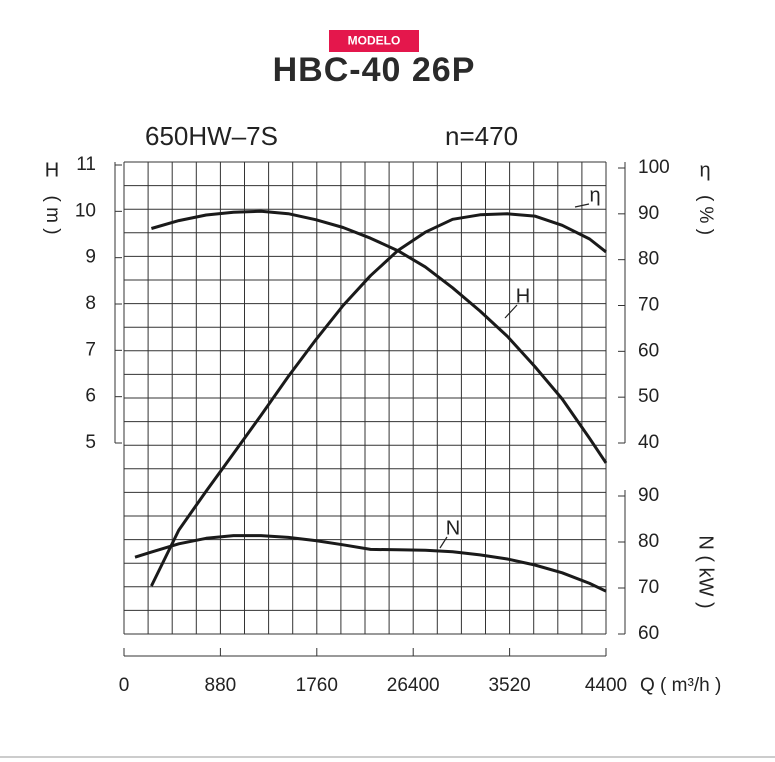 Image resolution: width=775 pixels, height=762 pixels. What do you see at coordinates (90, 303) in the screenshot?
I see `y-tick-label: 8` at bounding box center [90, 303].